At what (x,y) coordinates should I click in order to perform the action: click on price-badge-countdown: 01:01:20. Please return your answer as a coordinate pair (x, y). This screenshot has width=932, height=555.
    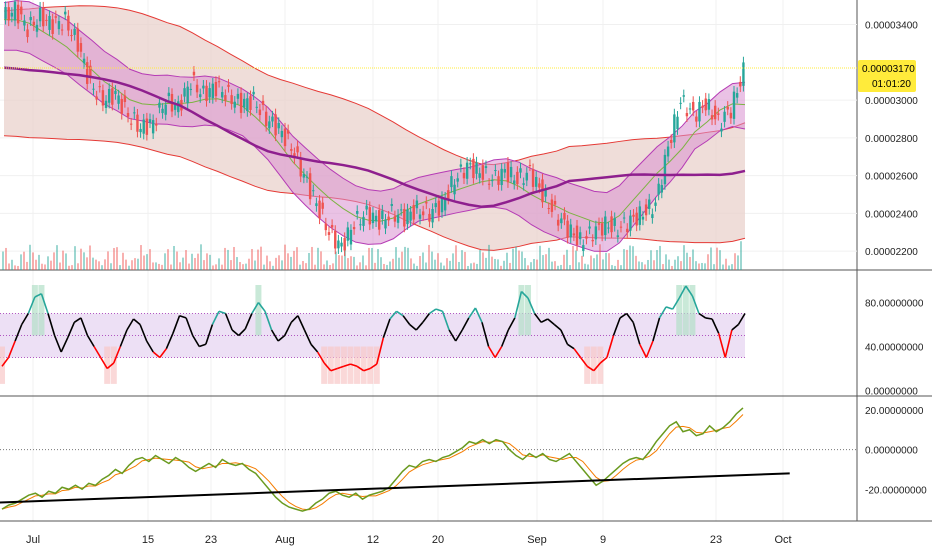
    Looking at the image, I should click on (891, 84).